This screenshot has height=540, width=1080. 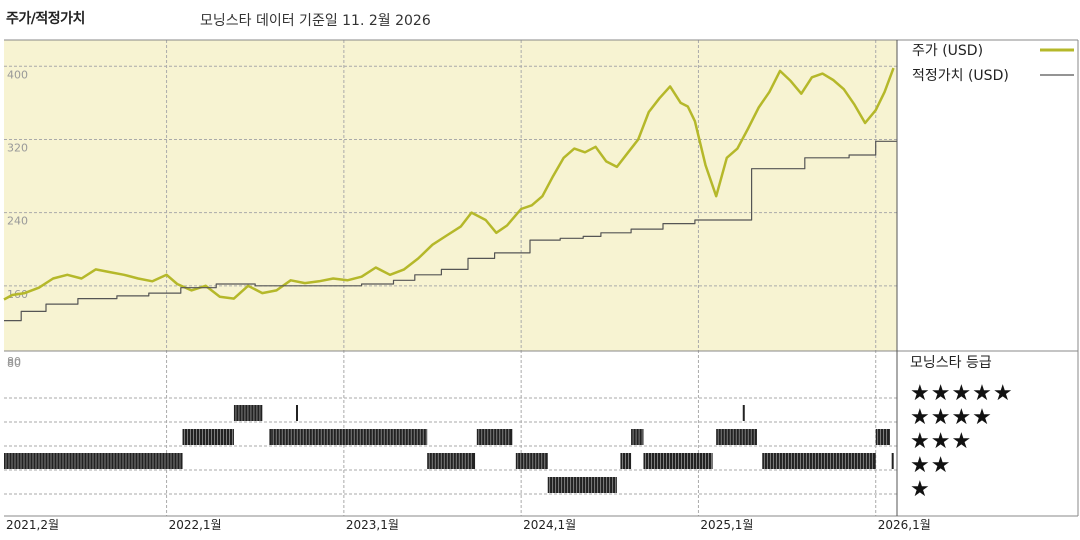 I want to click on x-tick-label: 2026,1월, so click(x=904, y=525).